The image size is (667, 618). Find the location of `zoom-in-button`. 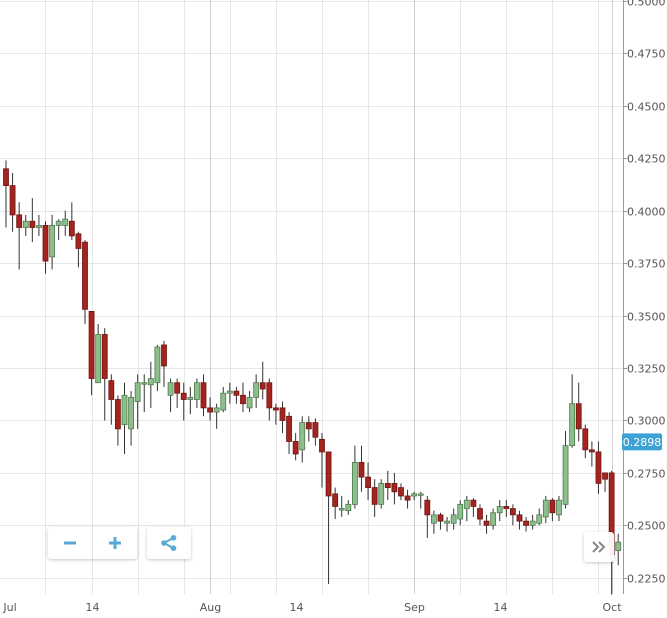

zoom-in-button is located at coordinates (114, 543).